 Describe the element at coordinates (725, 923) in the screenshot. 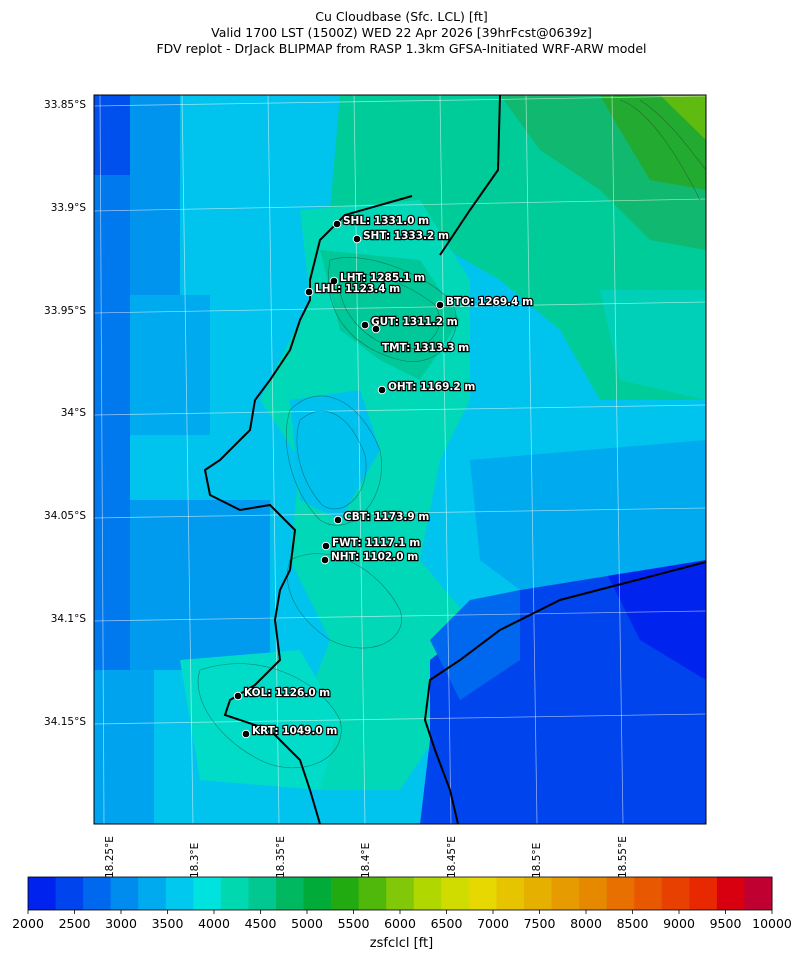

I see `colorbar-tick-label: 9500` at that location.